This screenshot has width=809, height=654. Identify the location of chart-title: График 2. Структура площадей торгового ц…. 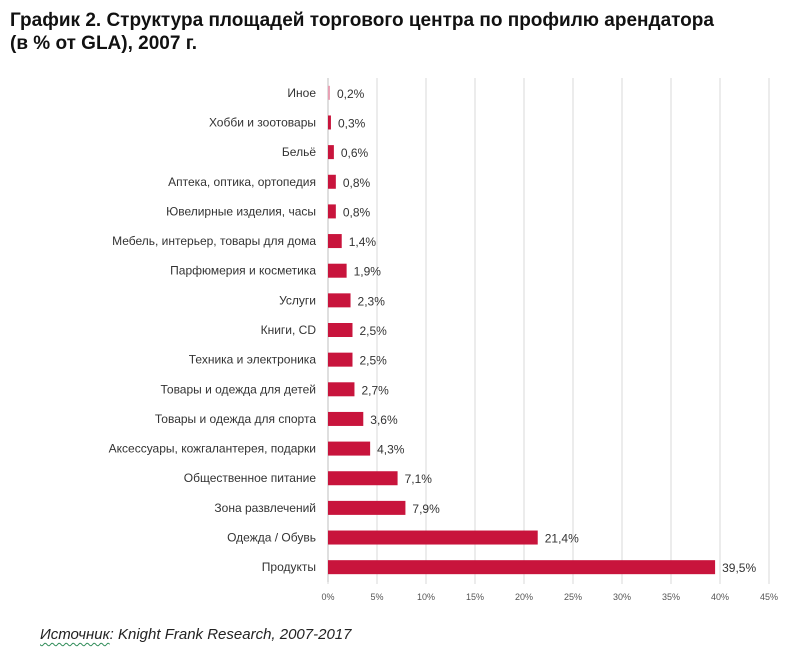
(405, 32).